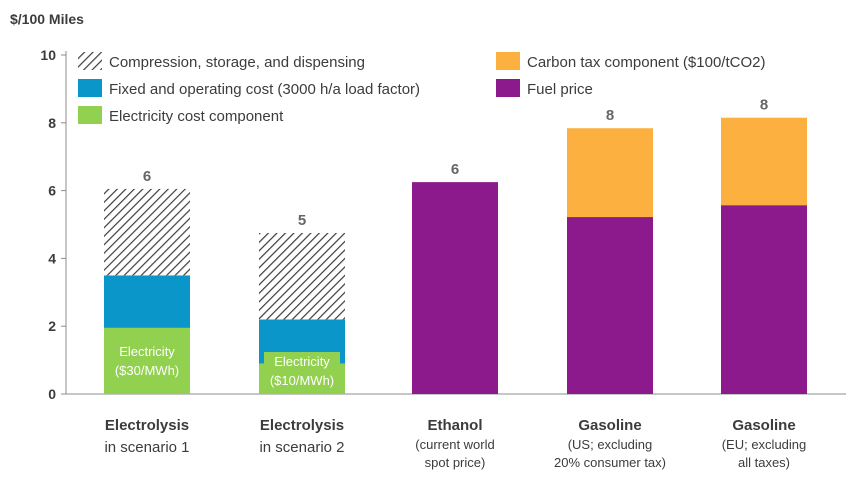 Image resolution: width=854 pixels, height=489 pixels. What do you see at coordinates (455, 462) in the screenshot?
I see `category-subtitle: spot price)` at bounding box center [455, 462].